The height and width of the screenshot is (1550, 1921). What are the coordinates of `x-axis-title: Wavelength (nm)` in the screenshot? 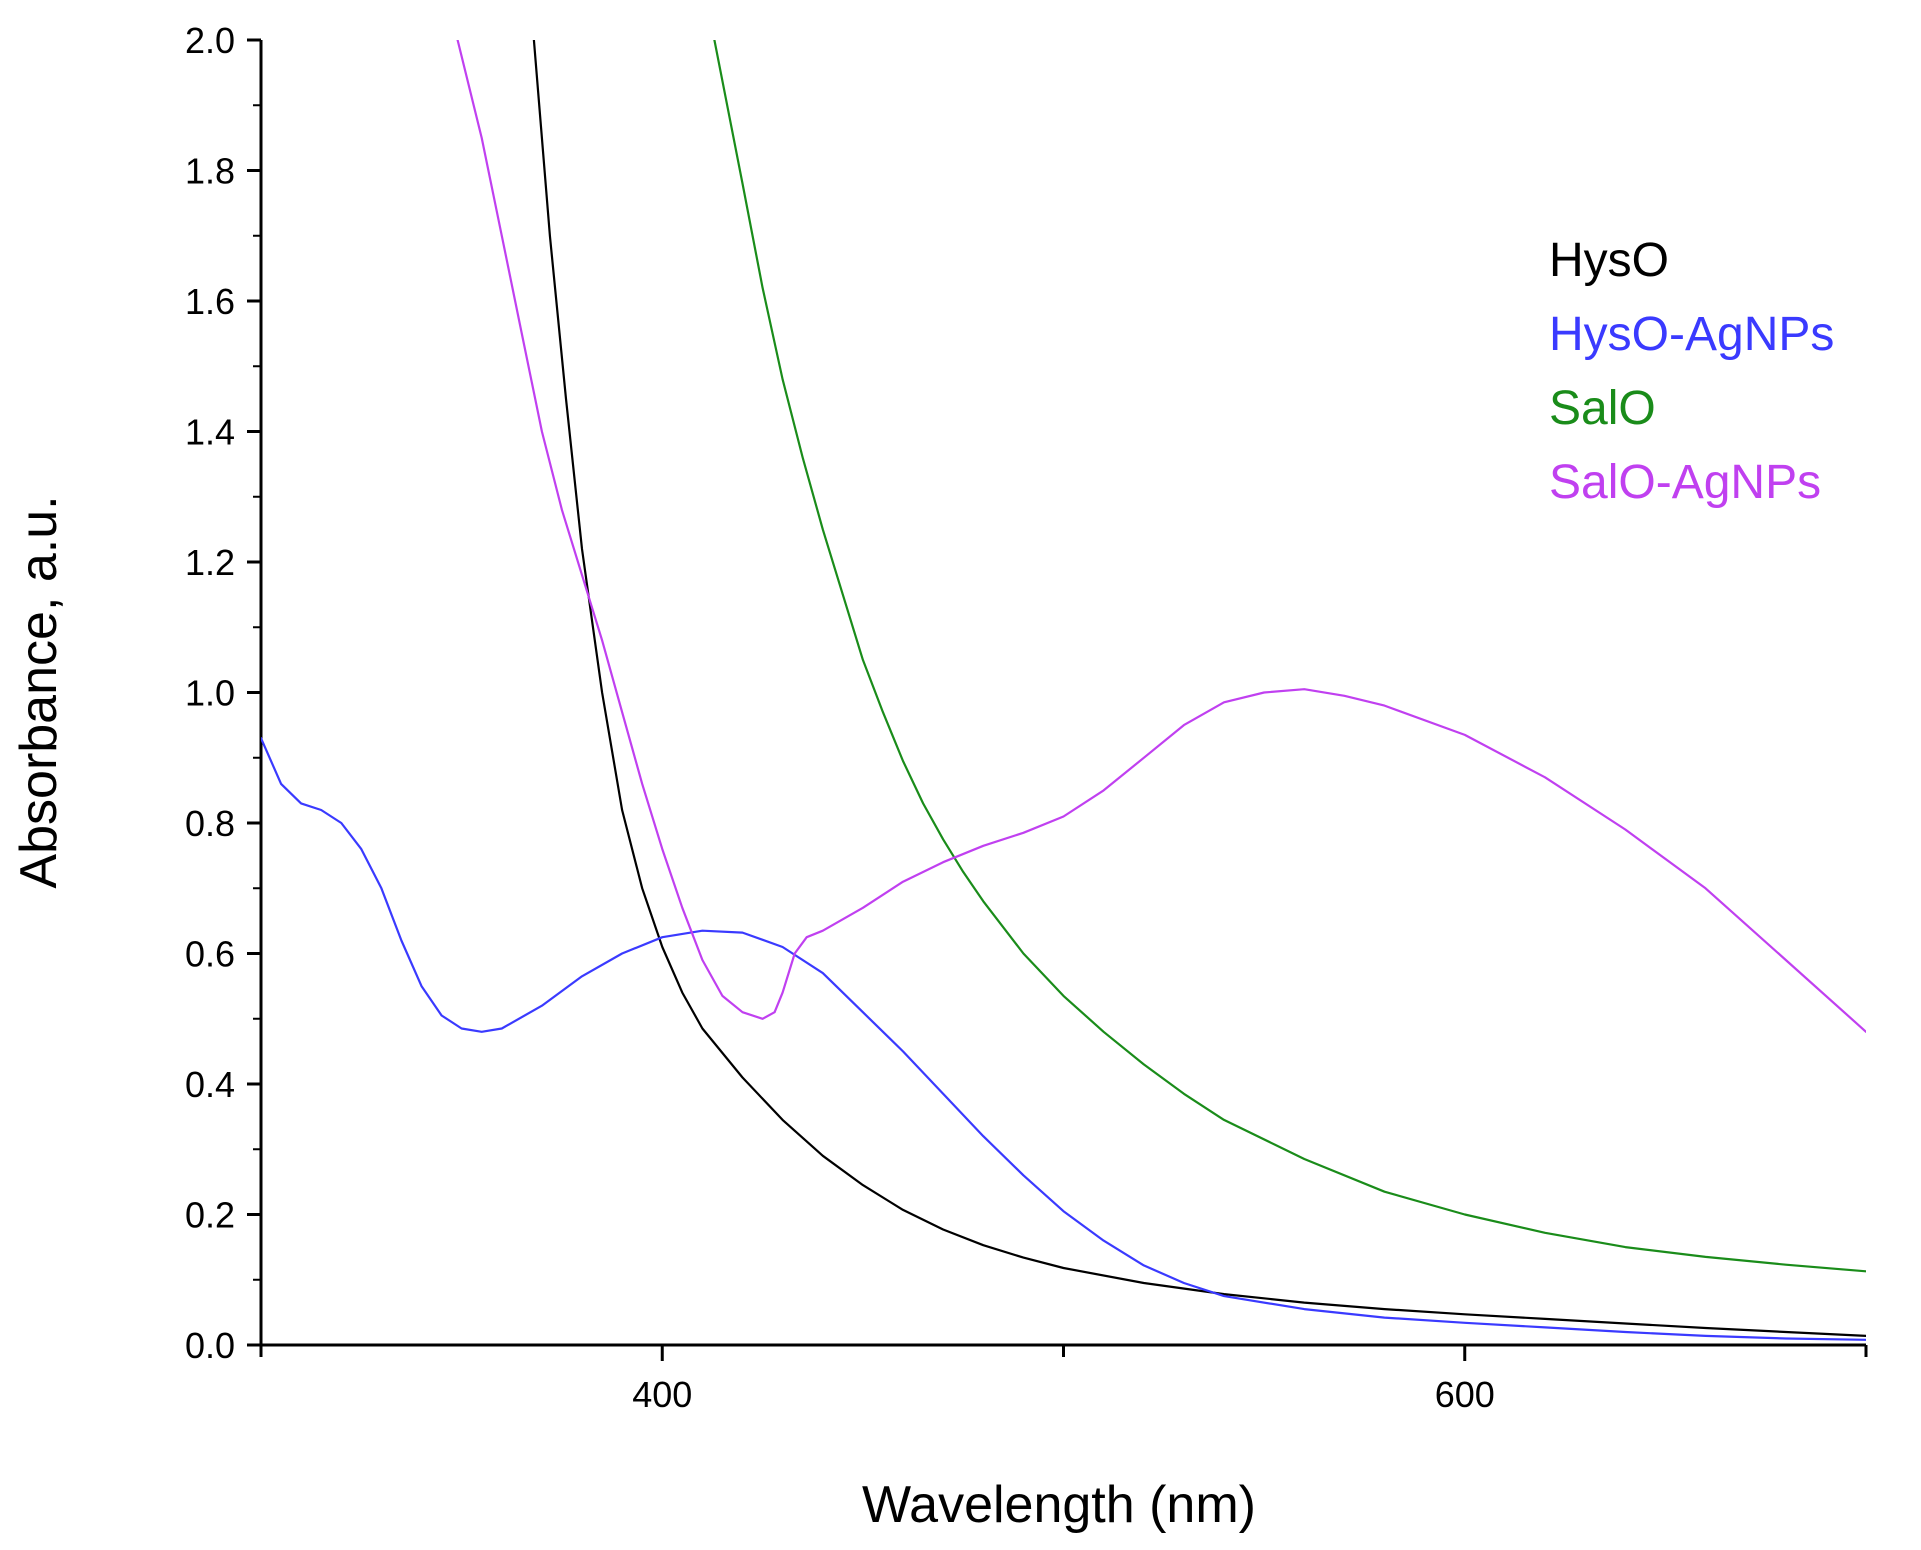 It's located at (1059, 1505).